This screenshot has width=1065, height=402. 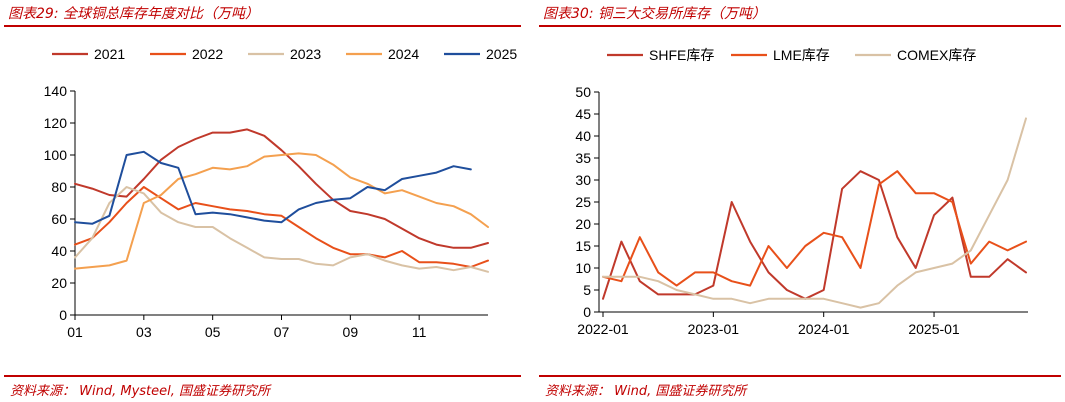 What do you see at coordinates (800, 26) in the screenshot?
I see `right-top-rule` at bounding box center [800, 26].